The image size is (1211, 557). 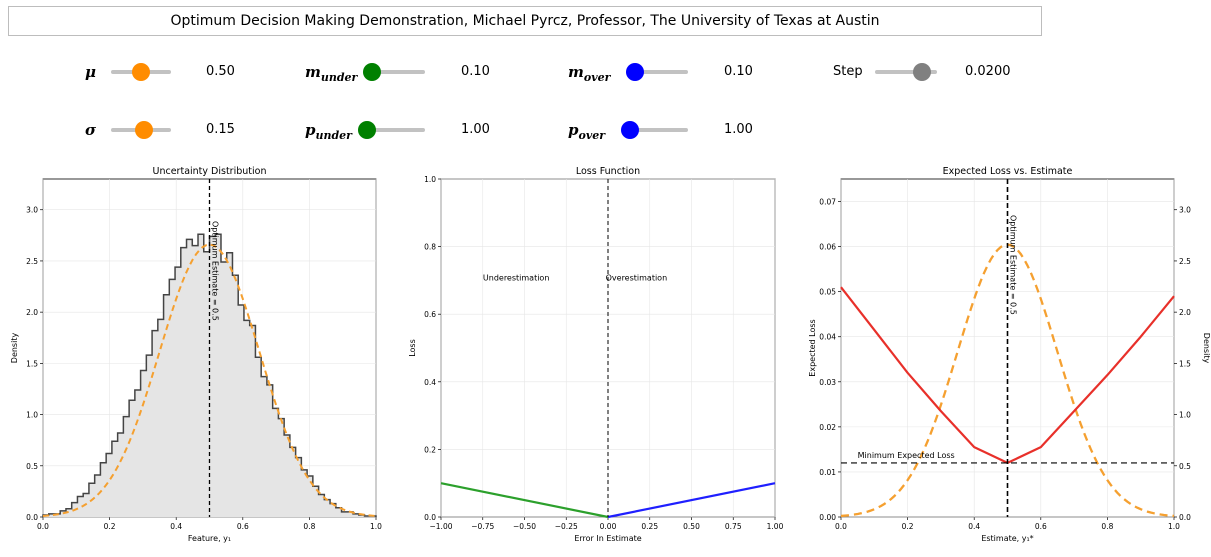 What do you see at coordinates (430, 314) in the screenshot?
I see `y-tick-label: 0.6` at bounding box center [430, 314].